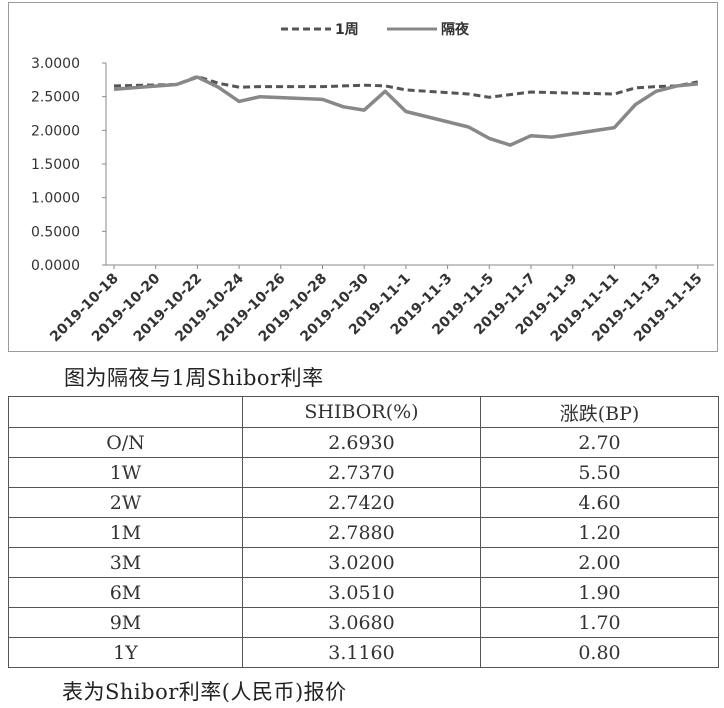 The width and height of the screenshot is (724, 708). I want to click on term-cell: 6M, so click(125, 592).